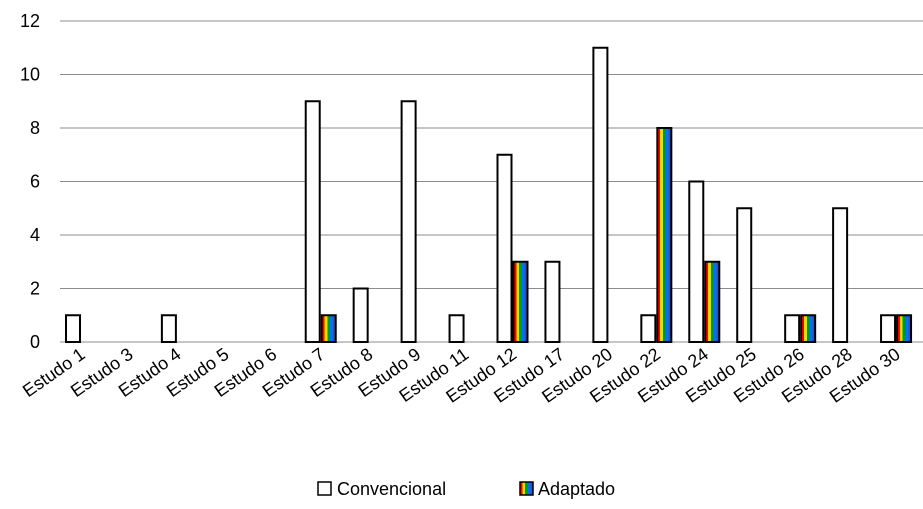 The width and height of the screenshot is (923, 509). I want to click on legend: Convencional Adaptado, so click(466, 489).